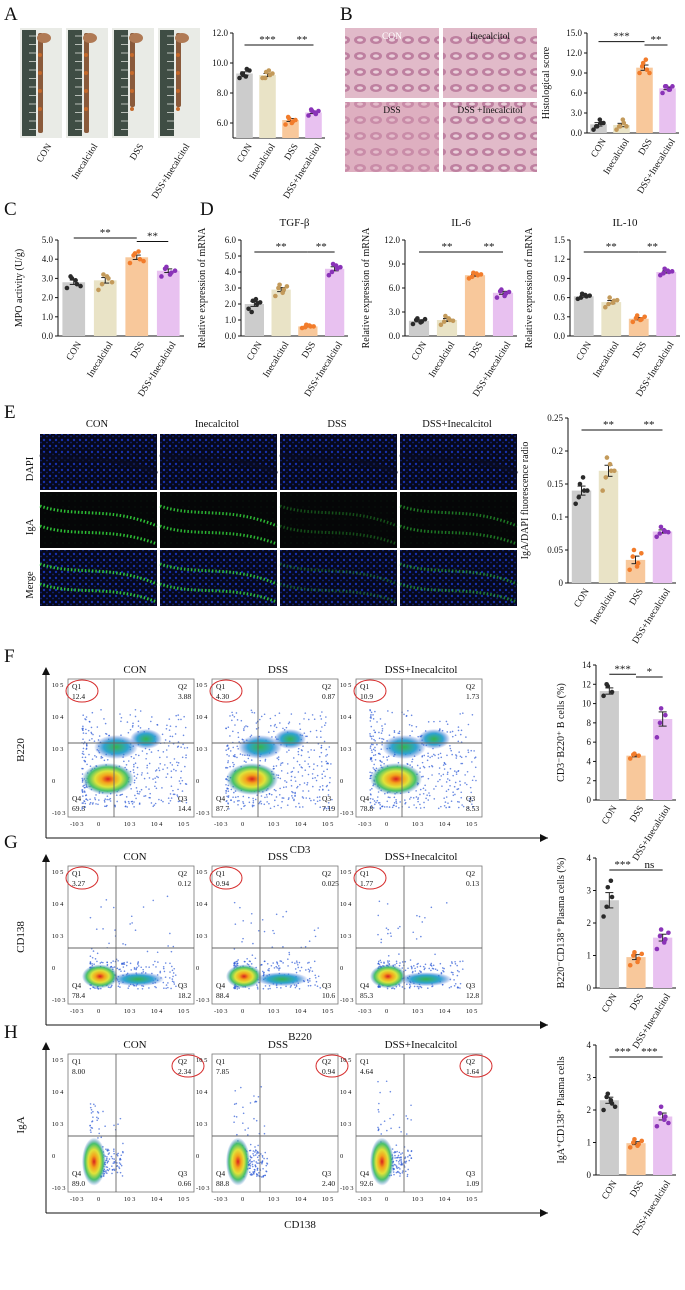  I want to click on flow-tick: 0, so click(53, 968).